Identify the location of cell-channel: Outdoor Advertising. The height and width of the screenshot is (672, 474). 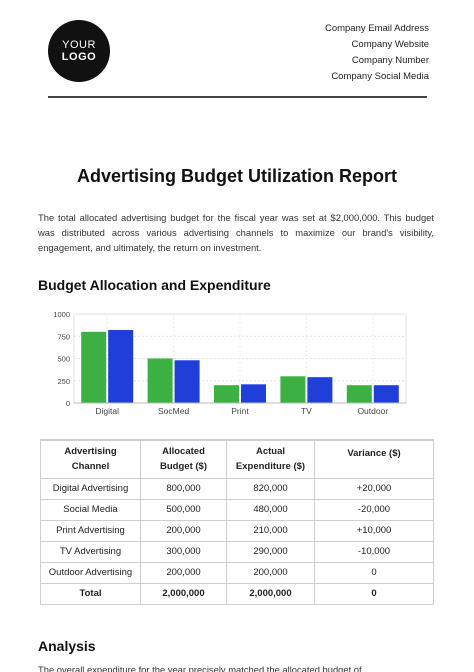
(90, 572).